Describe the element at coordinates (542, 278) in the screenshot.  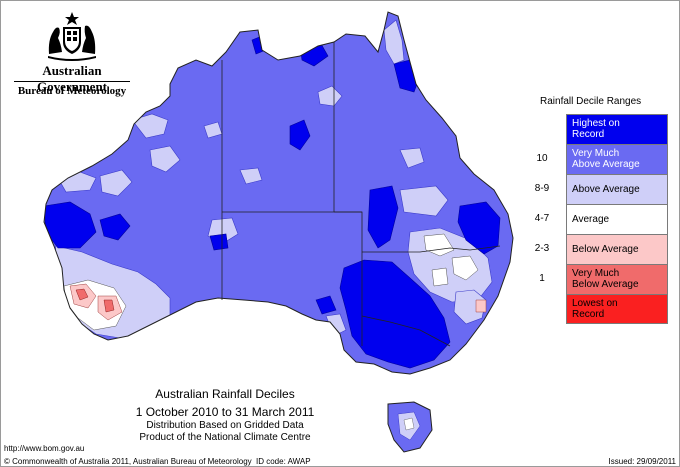
I see `legend-range: 1` at that location.